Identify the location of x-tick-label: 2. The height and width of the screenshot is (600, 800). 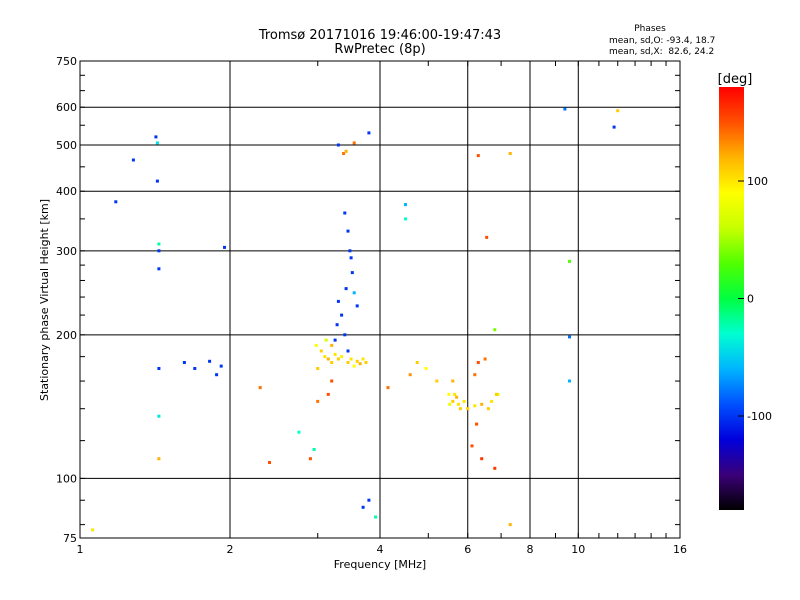
(230, 549).